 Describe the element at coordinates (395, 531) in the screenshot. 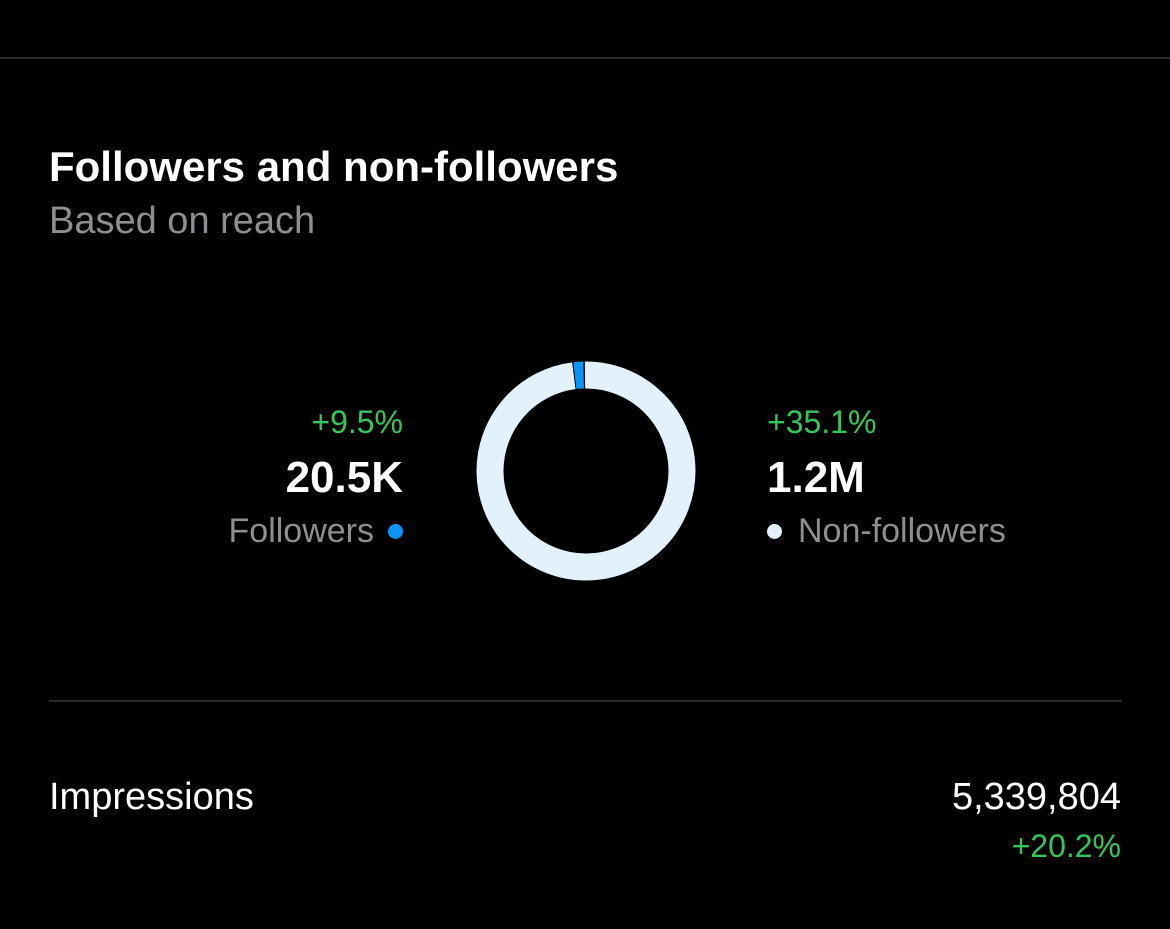

I see `followers-legend-dot` at that location.